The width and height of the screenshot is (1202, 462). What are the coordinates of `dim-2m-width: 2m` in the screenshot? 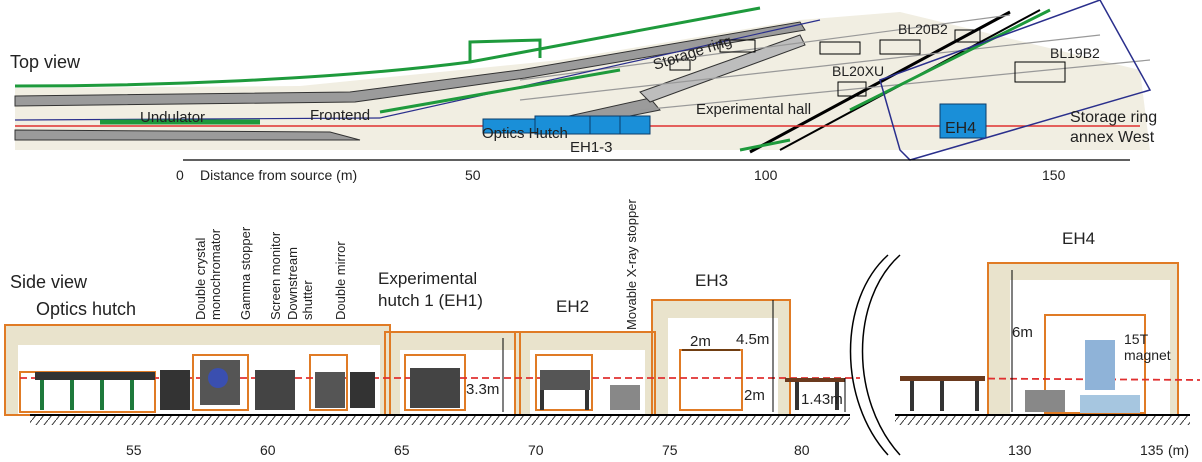 It's located at (700, 341).